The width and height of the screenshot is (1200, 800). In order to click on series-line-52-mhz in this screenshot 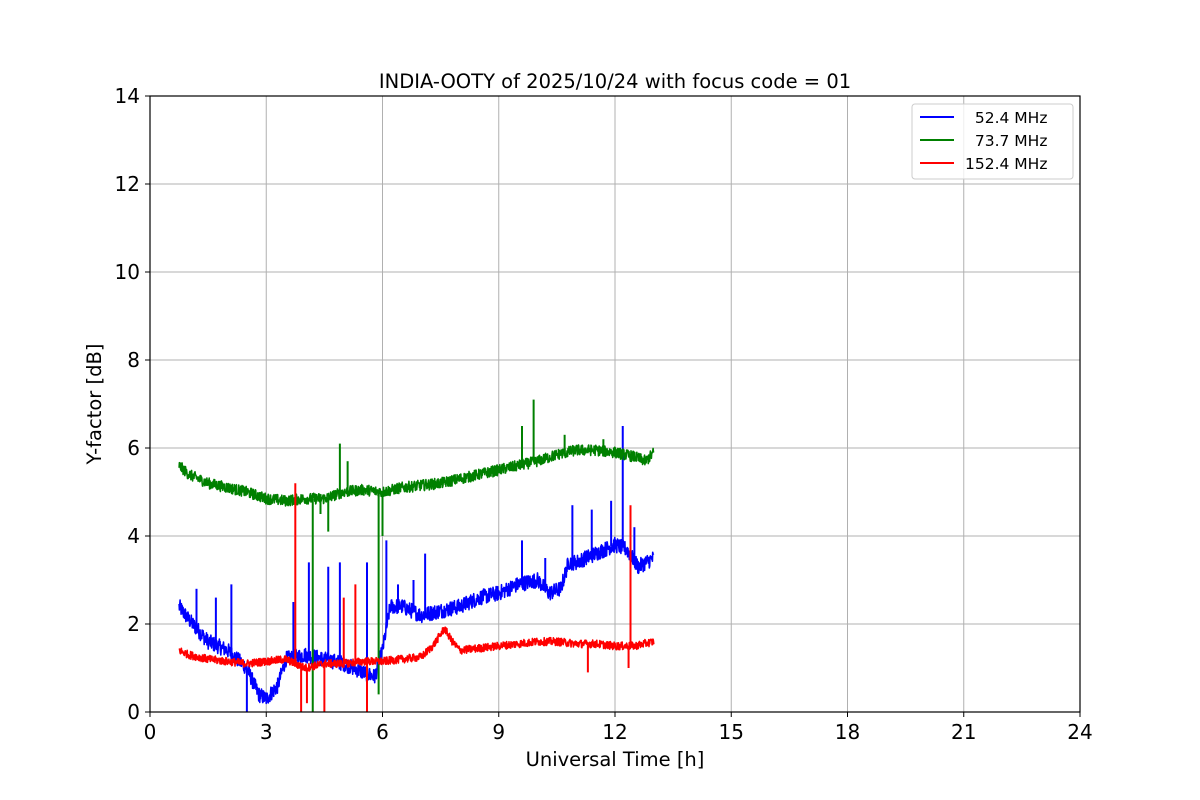, I will do `click(416, 620)`.